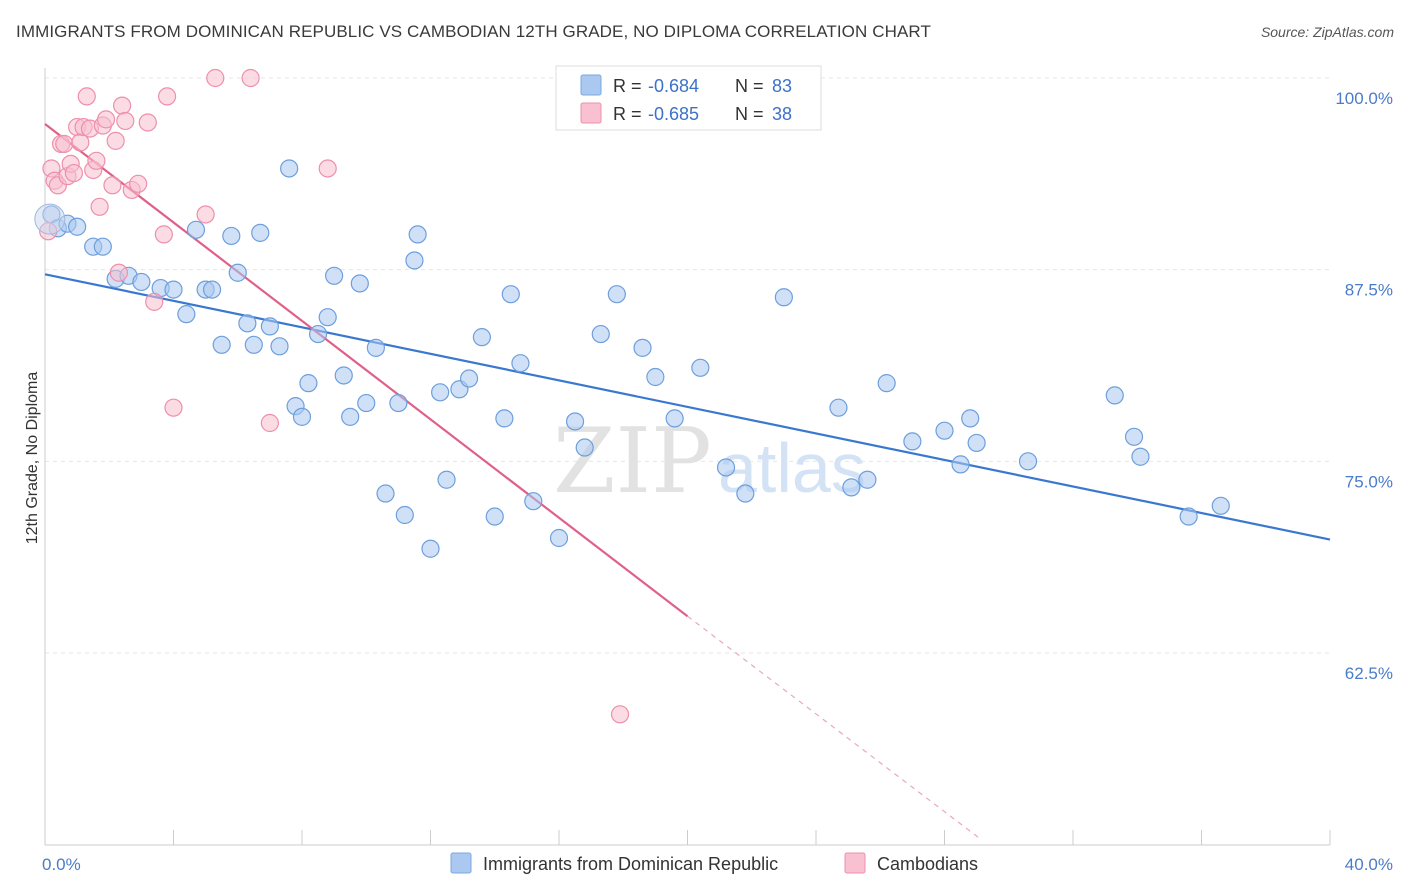 This screenshot has height=892, width=1406. I want to click on y-tick-label: 75.0%, so click(1369, 481).